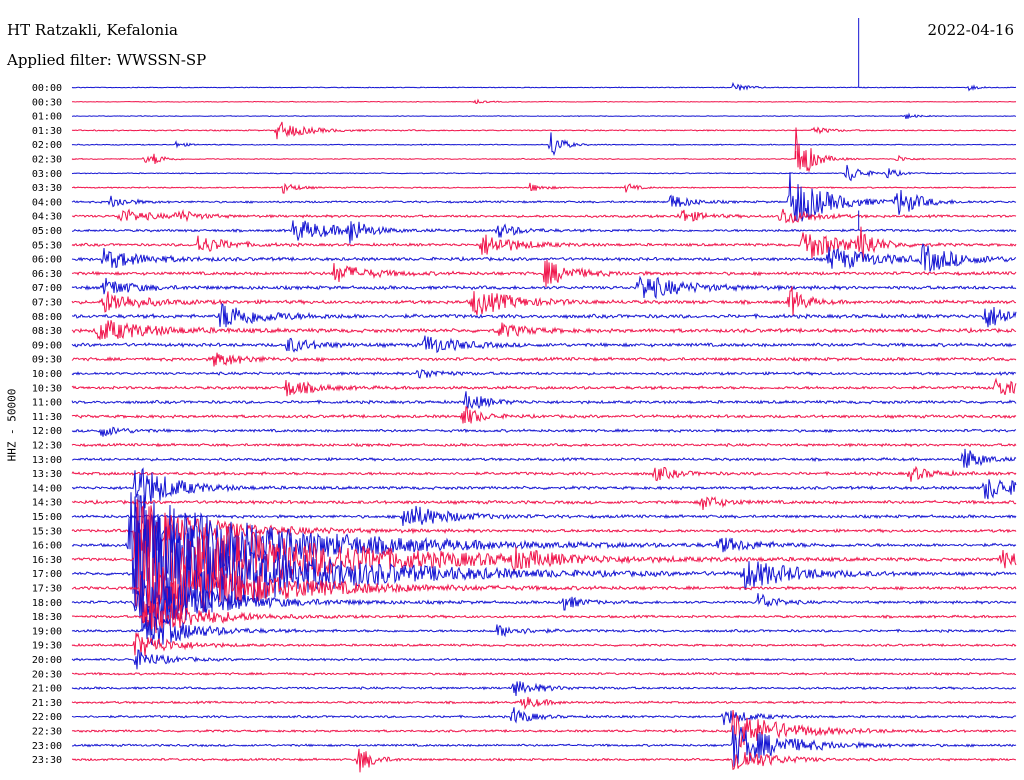 This screenshot has width=1024, height=780. I want to click on row-time-label: 09:30, so click(47, 360).